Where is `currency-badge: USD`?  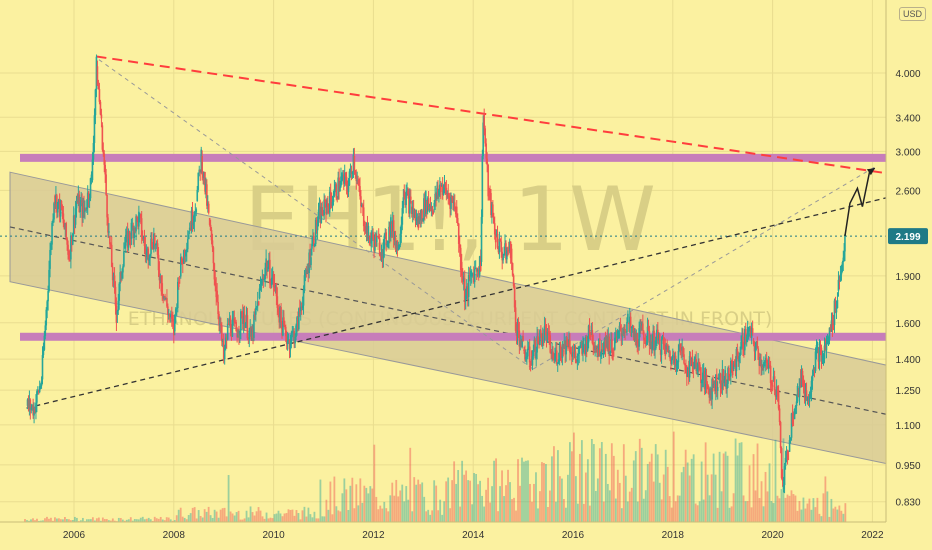
currency-badge: USD is located at coordinates (912, 14).